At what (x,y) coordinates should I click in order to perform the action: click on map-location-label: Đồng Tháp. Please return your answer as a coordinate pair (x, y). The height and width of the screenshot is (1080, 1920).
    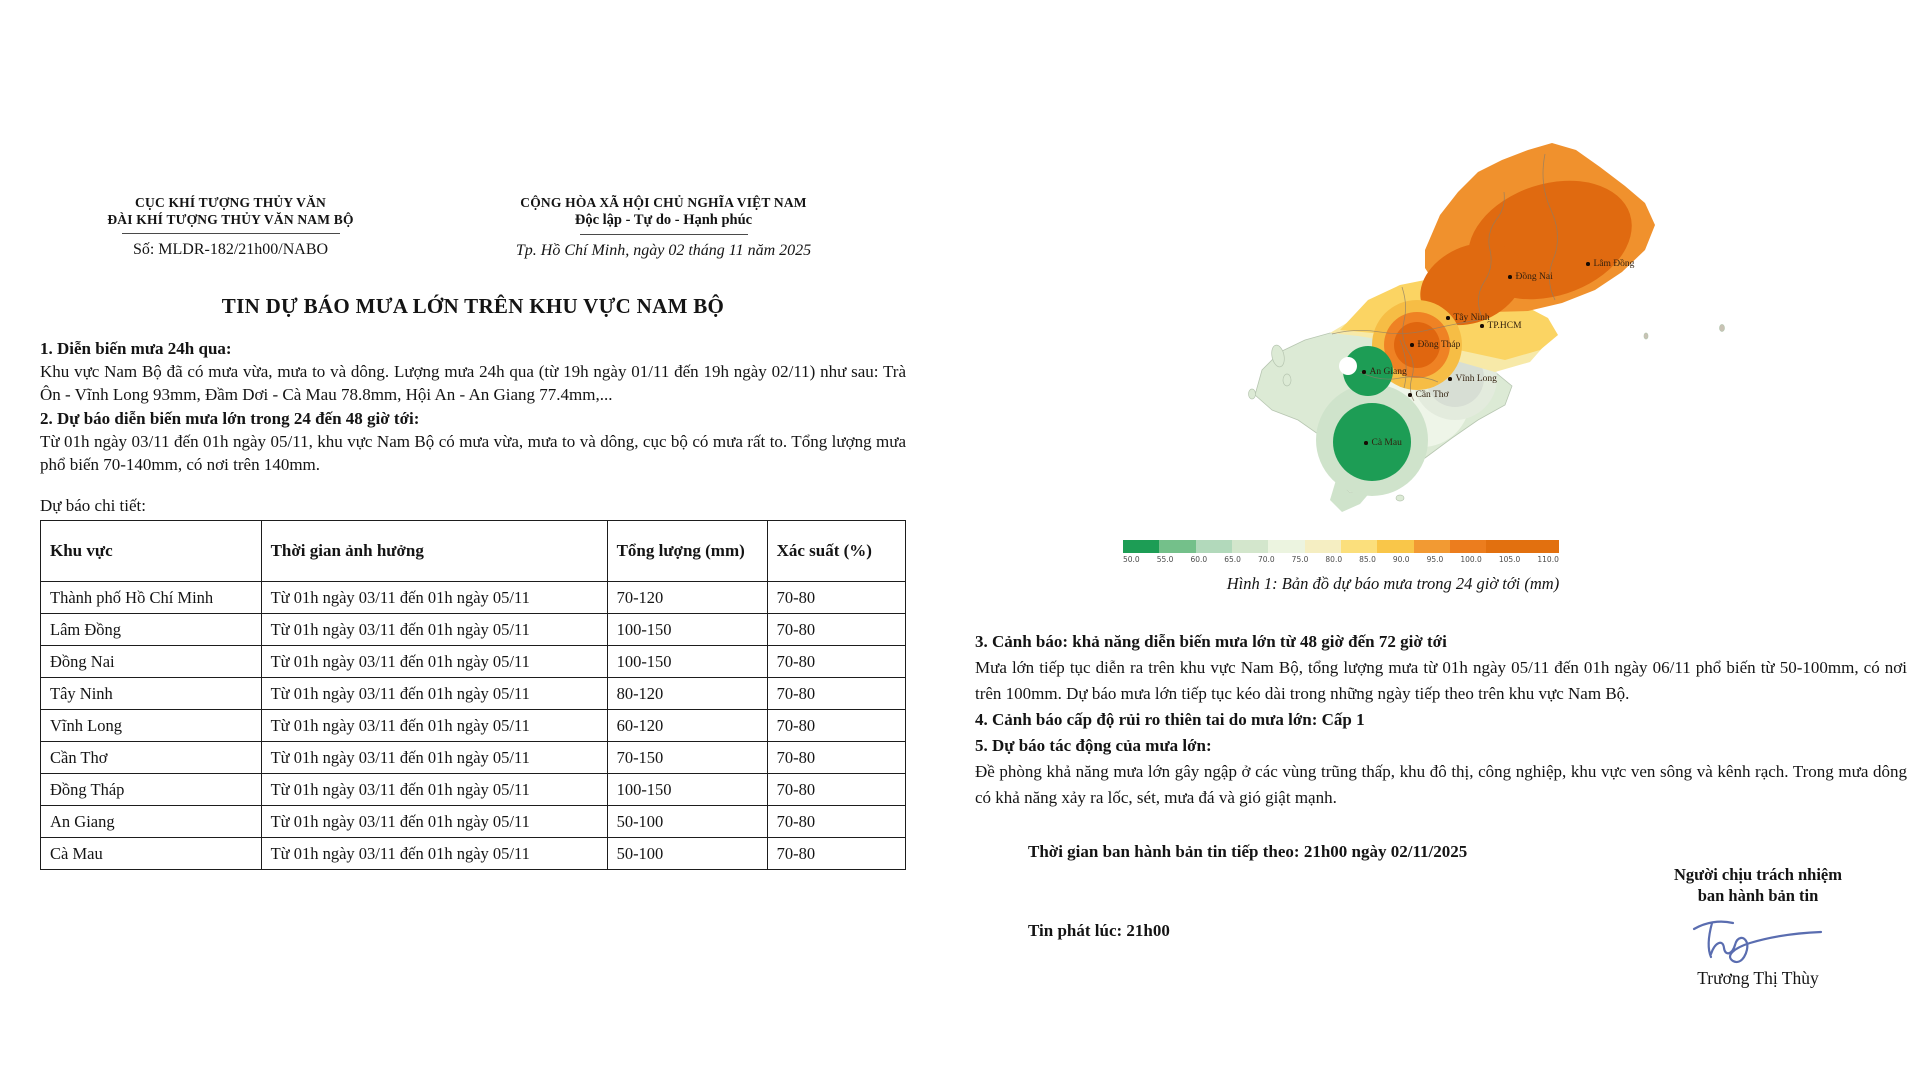
    Looking at the image, I should click on (1435, 345).